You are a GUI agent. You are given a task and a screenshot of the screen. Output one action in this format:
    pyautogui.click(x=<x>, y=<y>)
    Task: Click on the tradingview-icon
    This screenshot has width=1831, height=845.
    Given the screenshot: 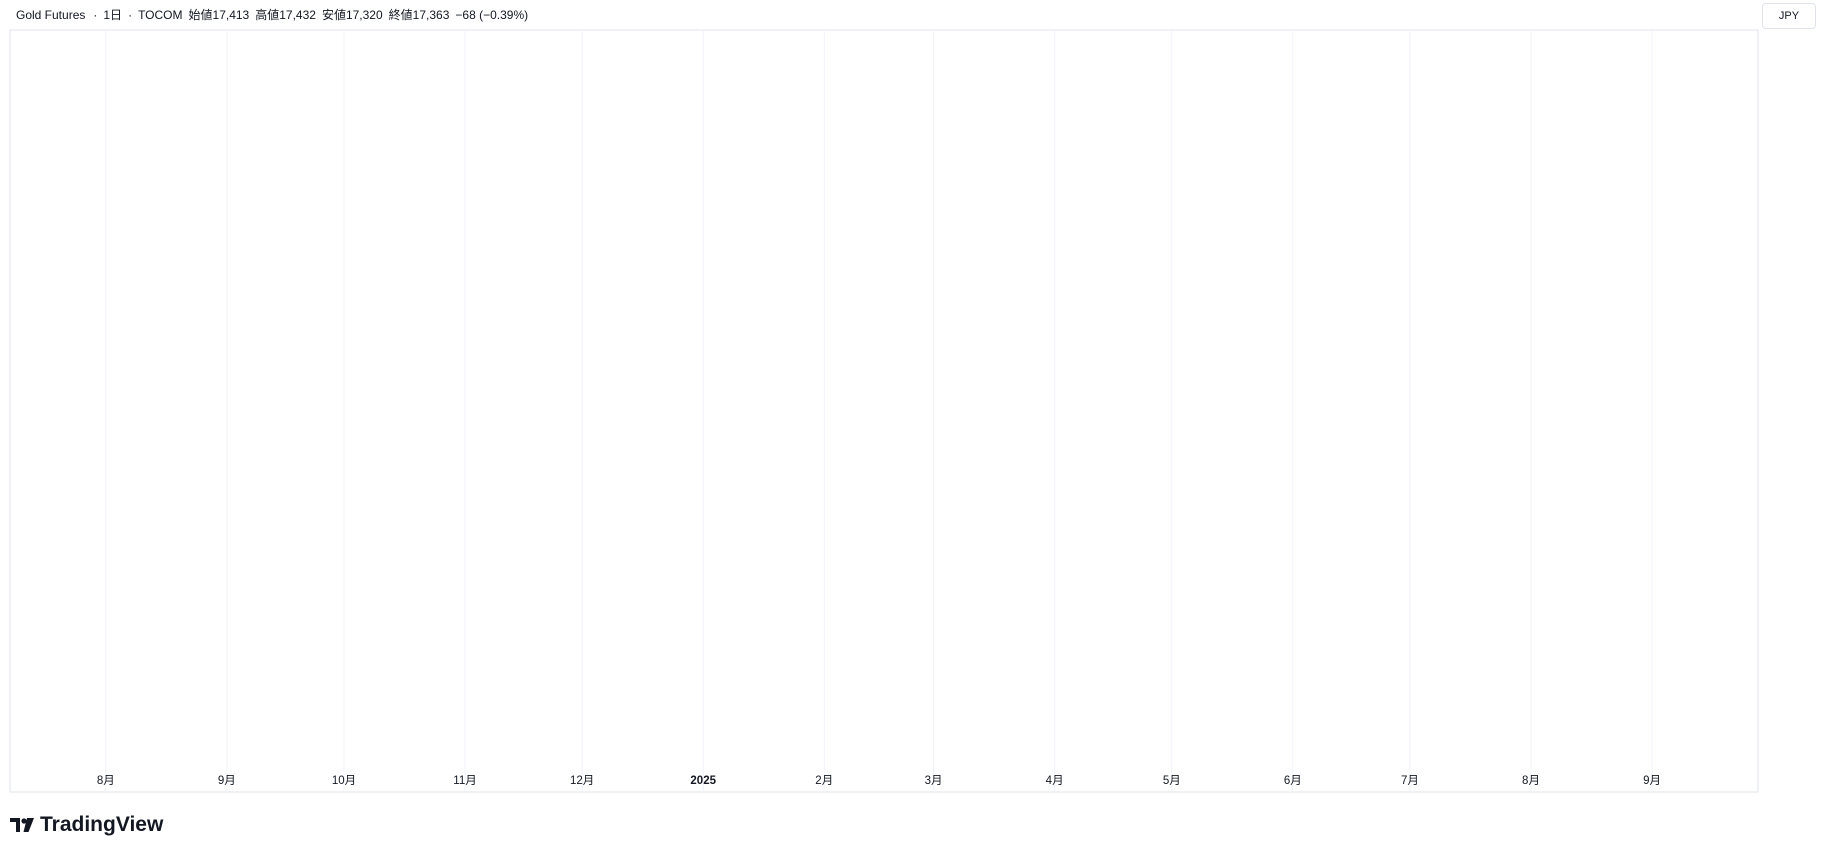 What is the action you would take?
    pyautogui.click(x=22, y=825)
    